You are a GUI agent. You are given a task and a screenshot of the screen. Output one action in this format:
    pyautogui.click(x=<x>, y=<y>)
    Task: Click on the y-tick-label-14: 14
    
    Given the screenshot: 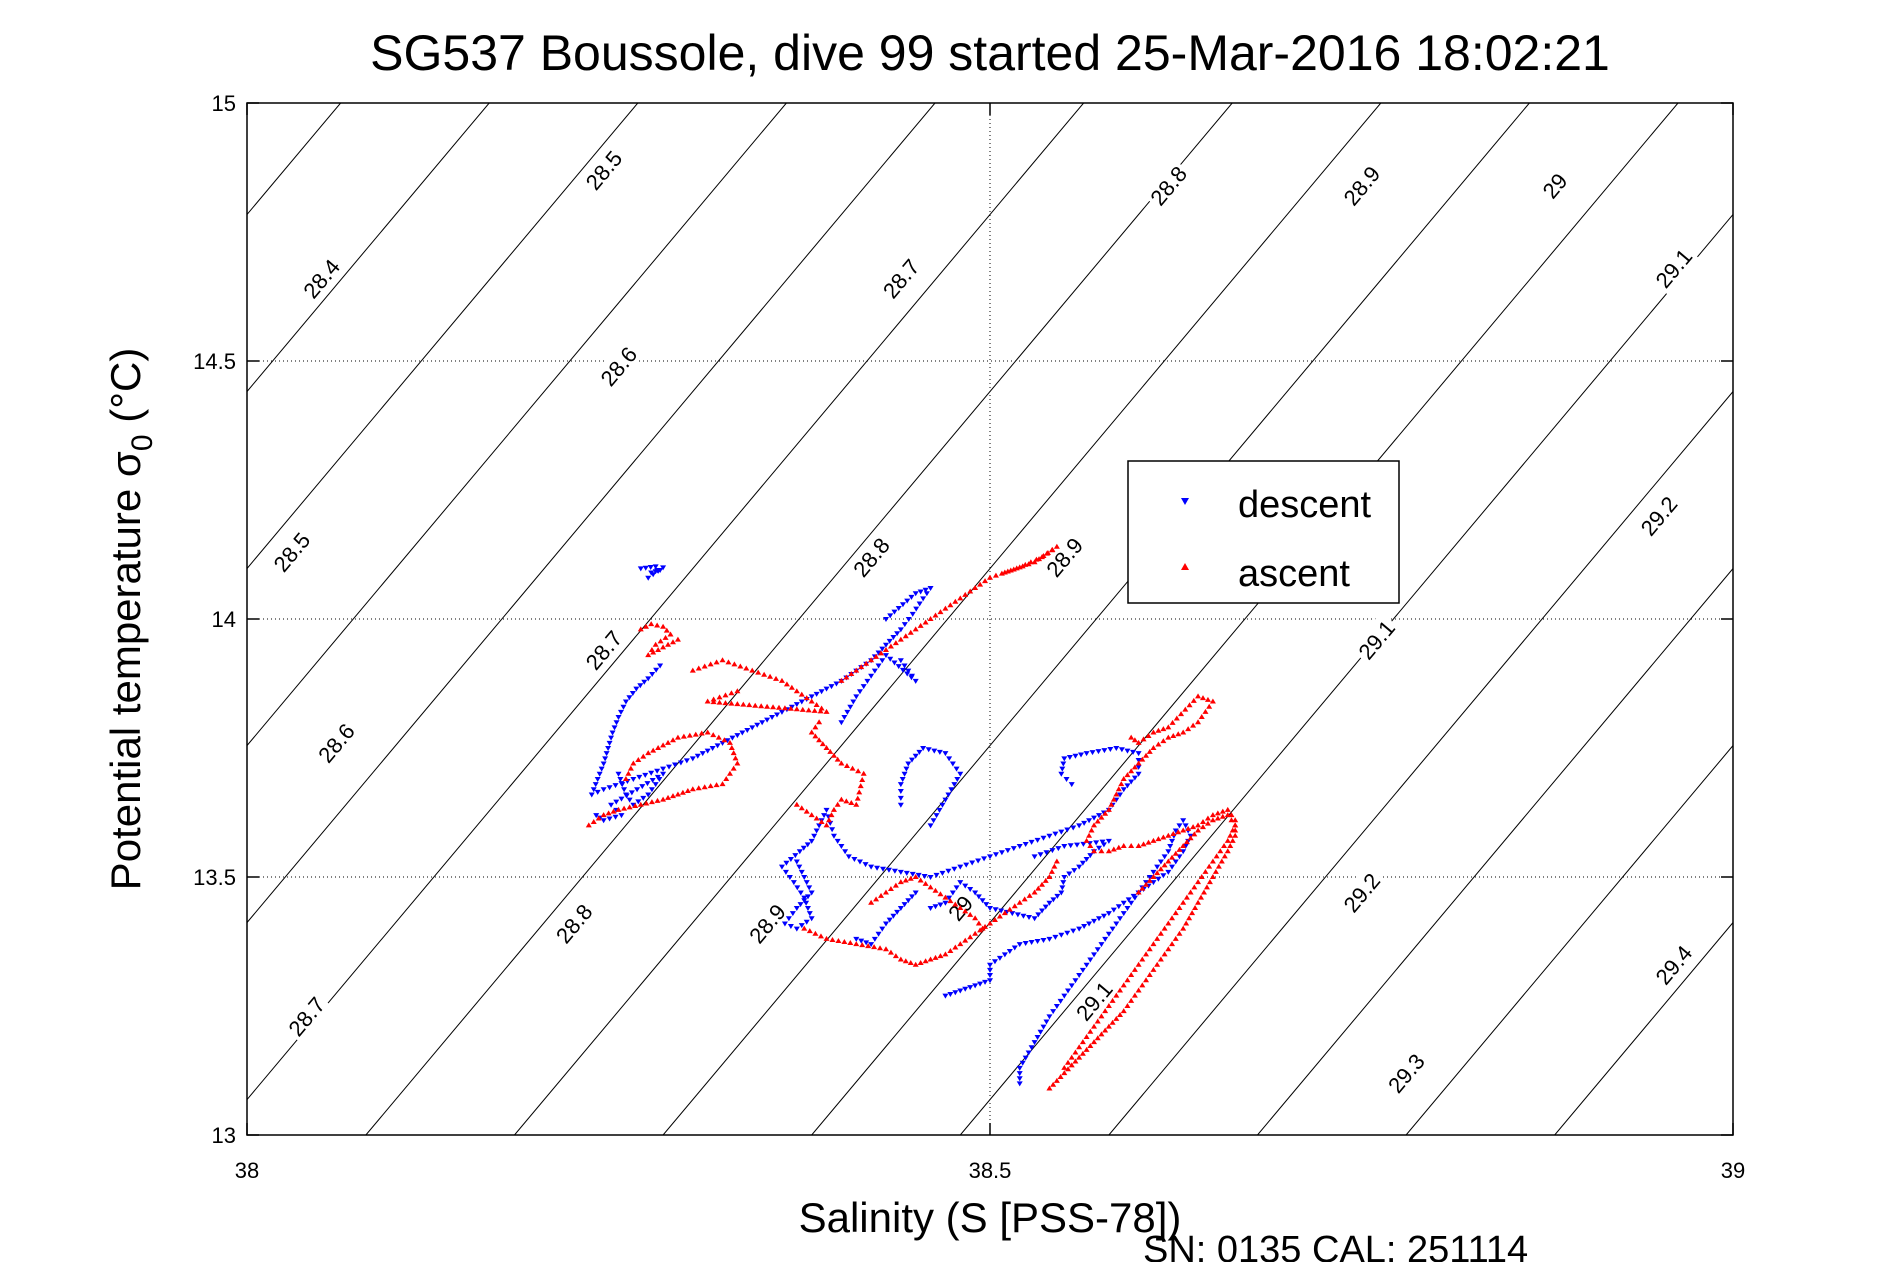 What is the action you would take?
    pyautogui.click(x=224, y=619)
    